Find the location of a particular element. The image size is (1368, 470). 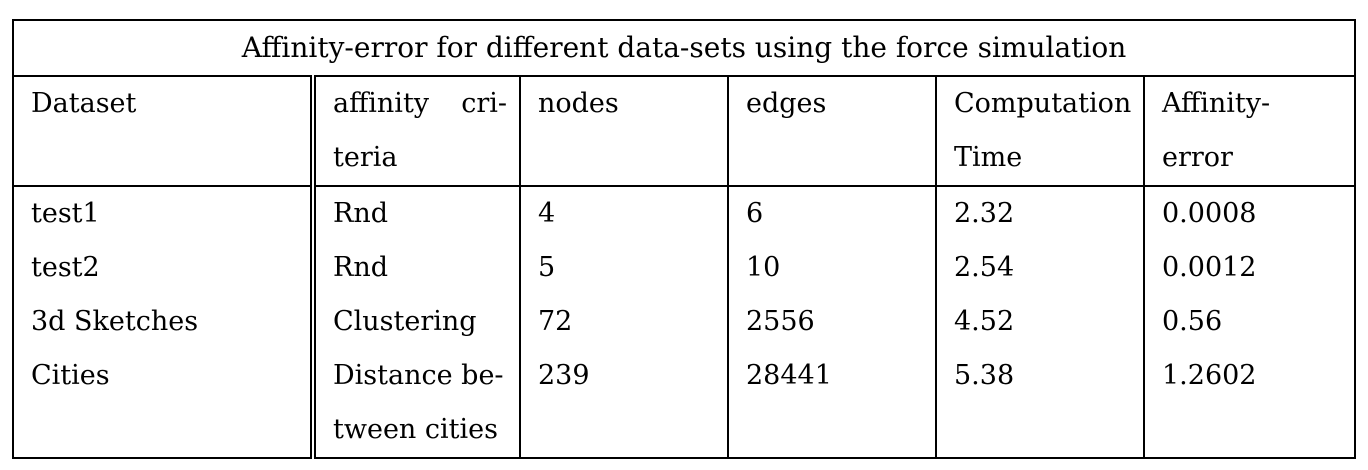

cell-dataset: Cities is located at coordinates (164, 404).